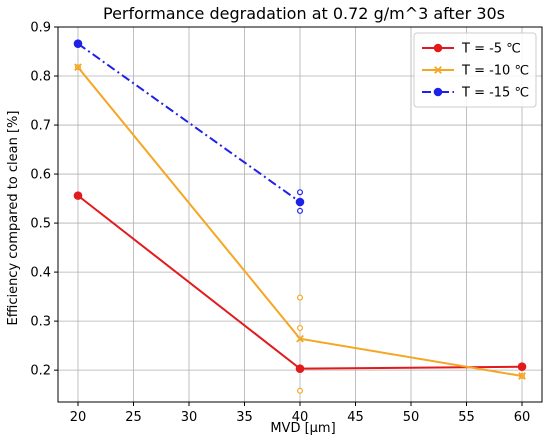 The height and width of the screenshot is (438, 550). What do you see at coordinates (355, 417) in the screenshot?
I see `x-tick-label: 45` at bounding box center [355, 417].